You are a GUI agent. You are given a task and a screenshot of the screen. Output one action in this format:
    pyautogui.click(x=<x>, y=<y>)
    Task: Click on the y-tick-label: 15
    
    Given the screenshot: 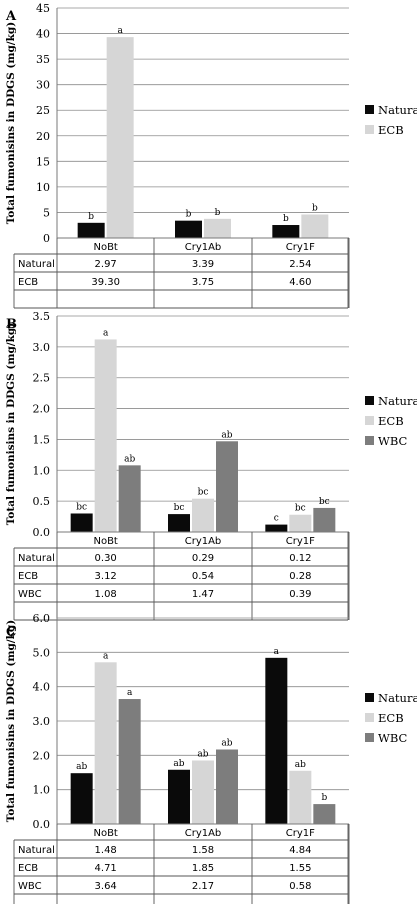 What is the action you would take?
    pyautogui.click(x=43, y=161)
    